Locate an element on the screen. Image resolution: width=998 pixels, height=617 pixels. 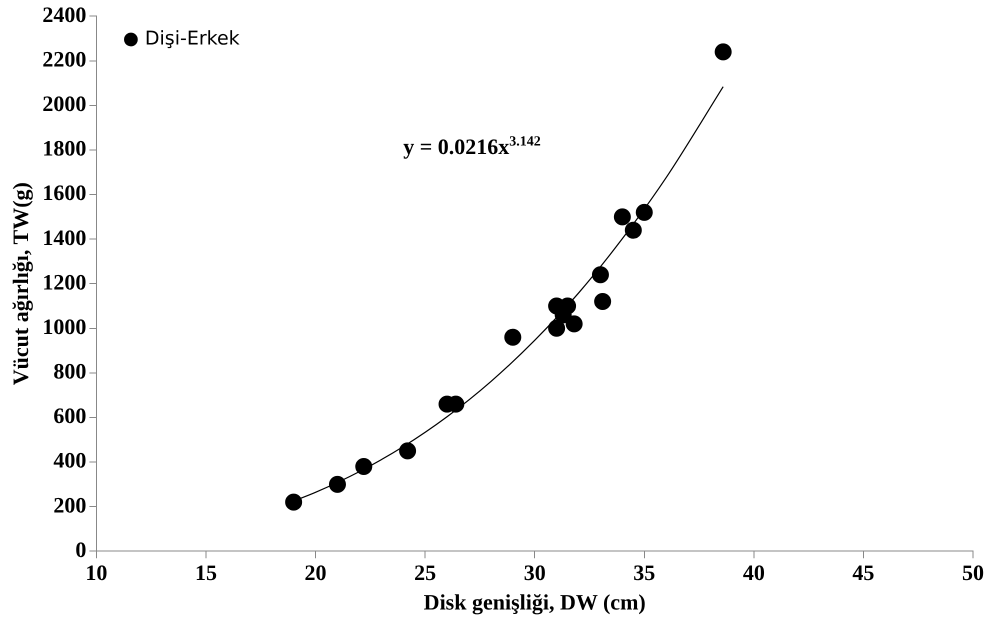
y-tick-label: 2400 is located at coordinates (64, 14).